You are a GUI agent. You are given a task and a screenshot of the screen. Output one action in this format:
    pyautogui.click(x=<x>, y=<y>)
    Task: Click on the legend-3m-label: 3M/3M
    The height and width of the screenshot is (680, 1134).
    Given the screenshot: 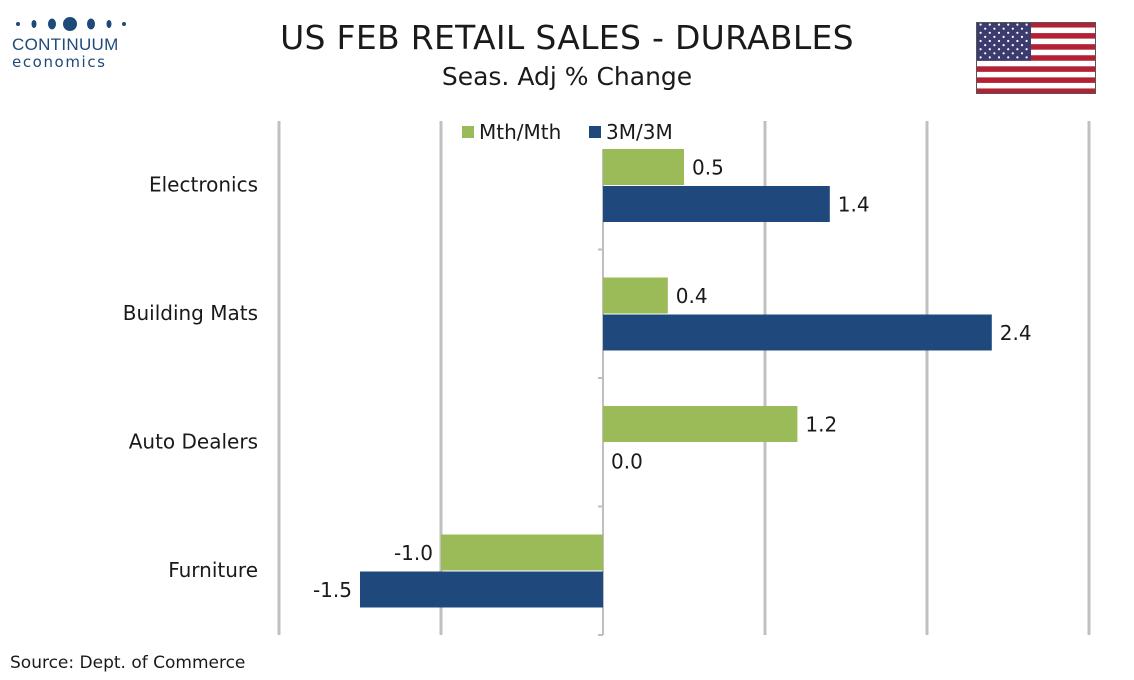 What is the action you would take?
    pyautogui.click(x=639, y=132)
    